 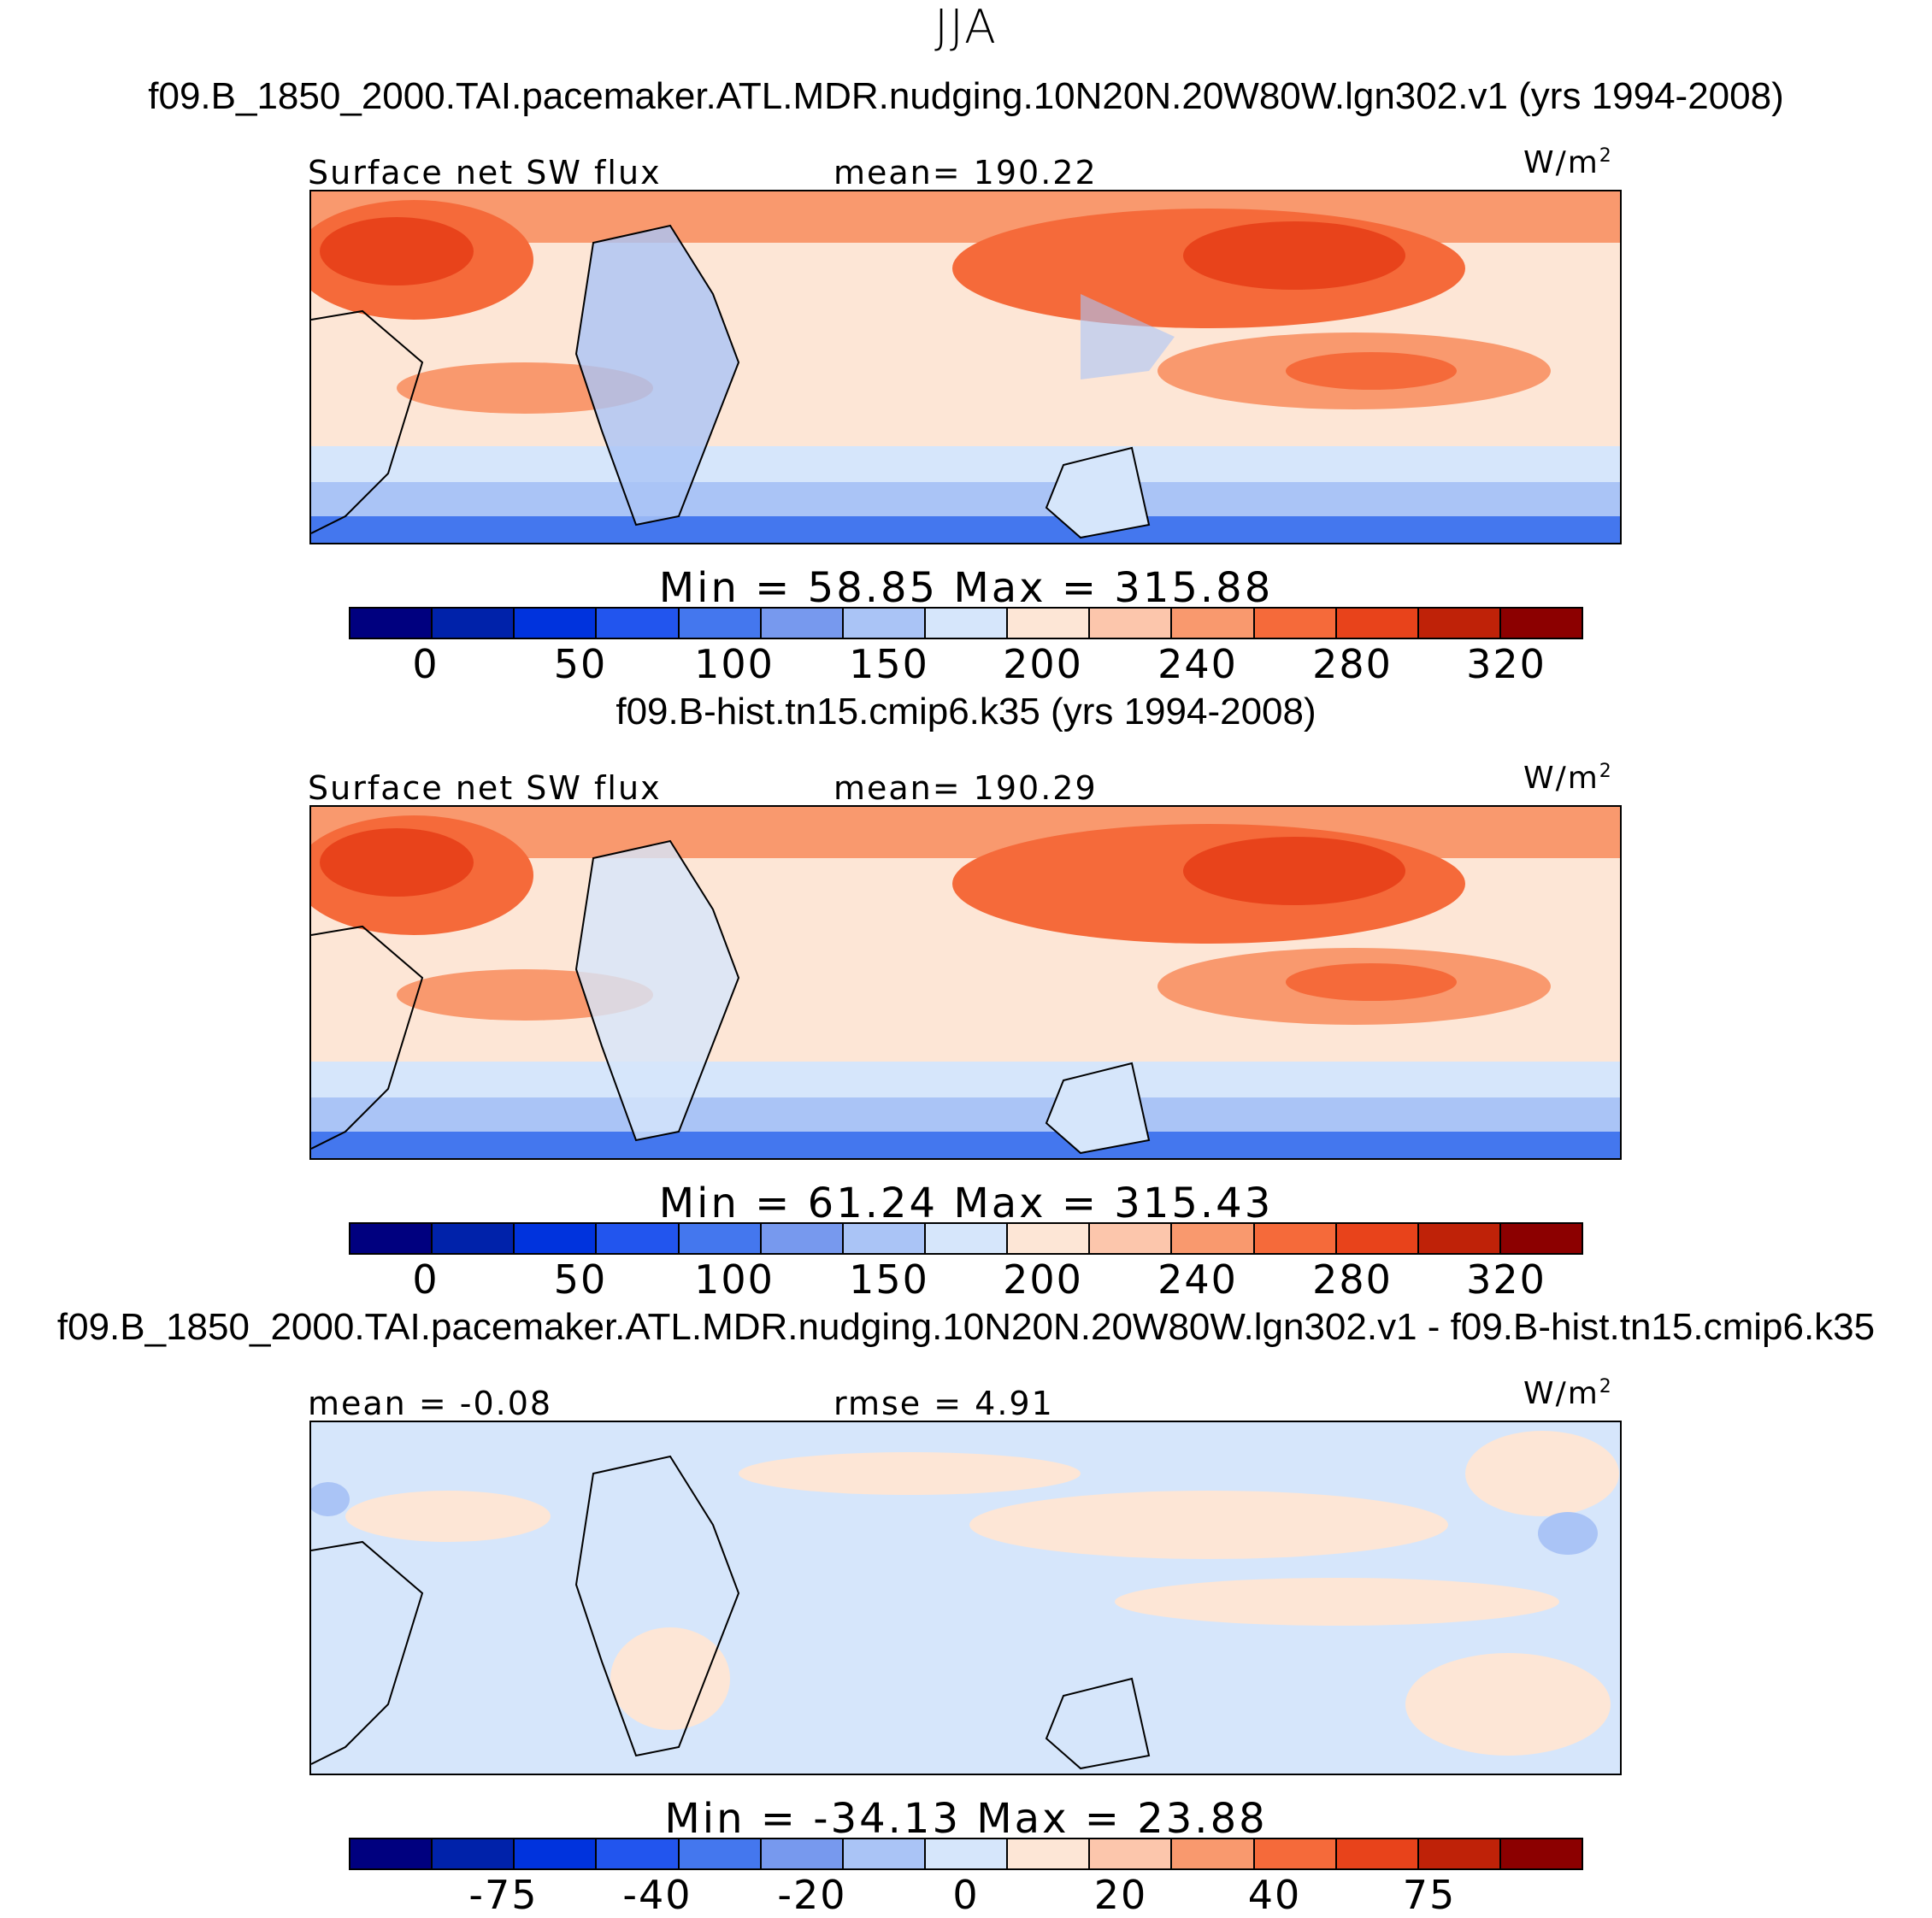 What do you see at coordinates (1274, 1895) in the screenshot?
I see `colorbar-tick: 40` at bounding box center [1274, 1895].